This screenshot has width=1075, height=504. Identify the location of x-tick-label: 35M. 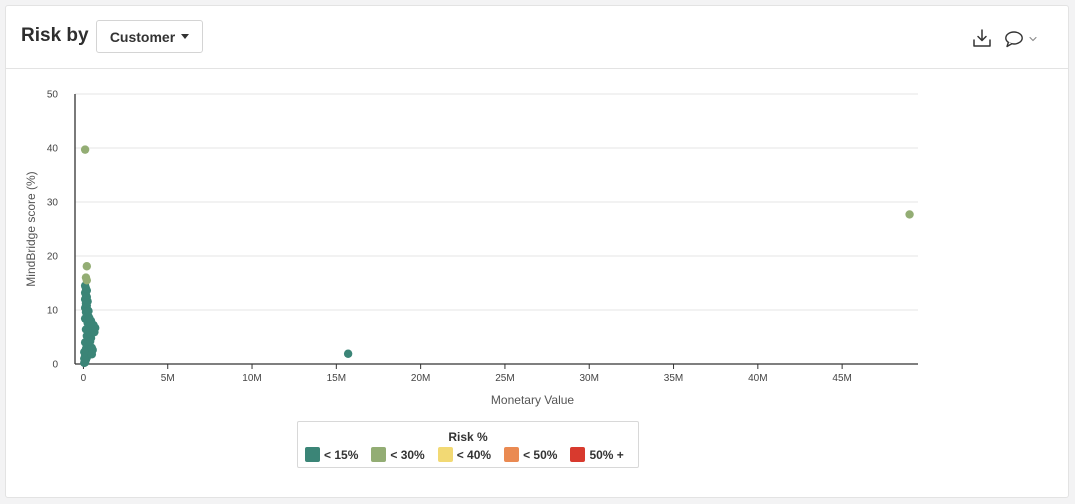
(673, 378).